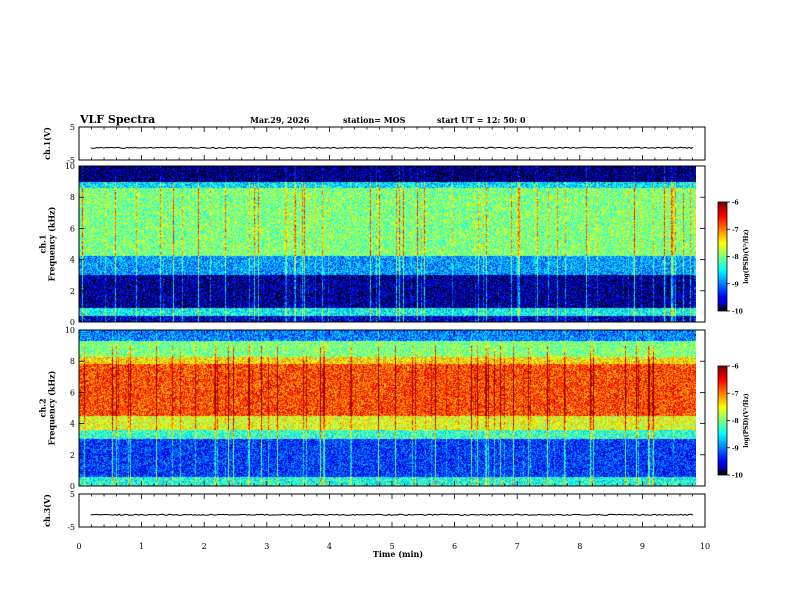 The height and width of the screenshot is (612, 792). Describe the element at coordinates (141, 546) in the screenshot. I see `x-tick-label: 1` at that location.